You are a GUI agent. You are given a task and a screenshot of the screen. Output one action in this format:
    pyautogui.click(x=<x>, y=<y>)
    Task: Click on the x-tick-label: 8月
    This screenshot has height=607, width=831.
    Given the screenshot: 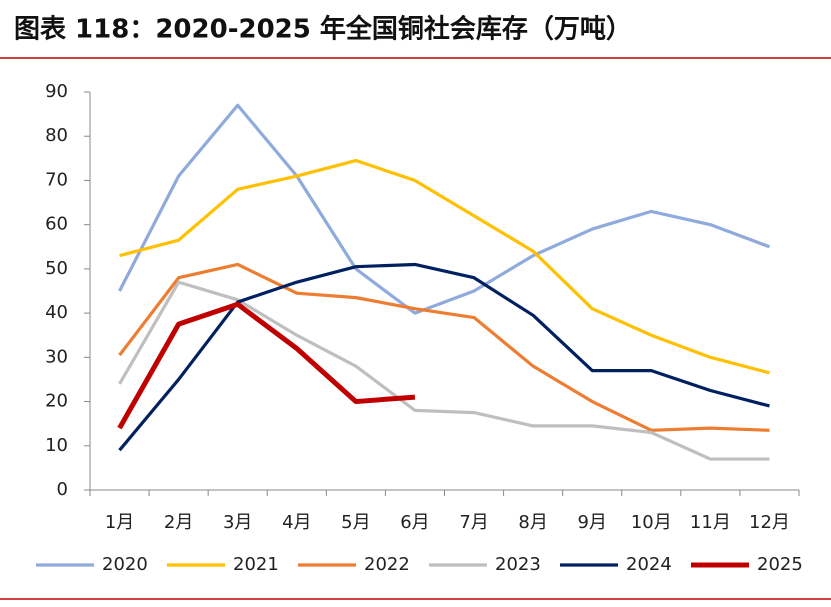 What is the action you would take?
    pyautogui.click(x=532, y=522)
    